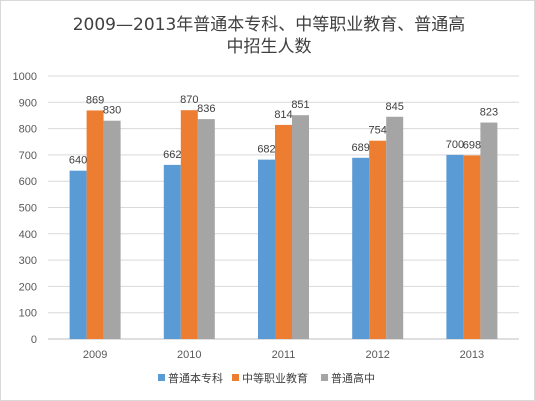  I want to click on chart-title-line-2: 中招生人数, so click(269, 47).